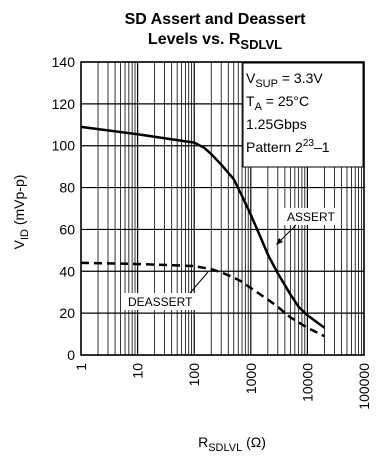 This screenshot has height=460, width=378. I want to click on legend-vsup-main: V, so click(251, 78).